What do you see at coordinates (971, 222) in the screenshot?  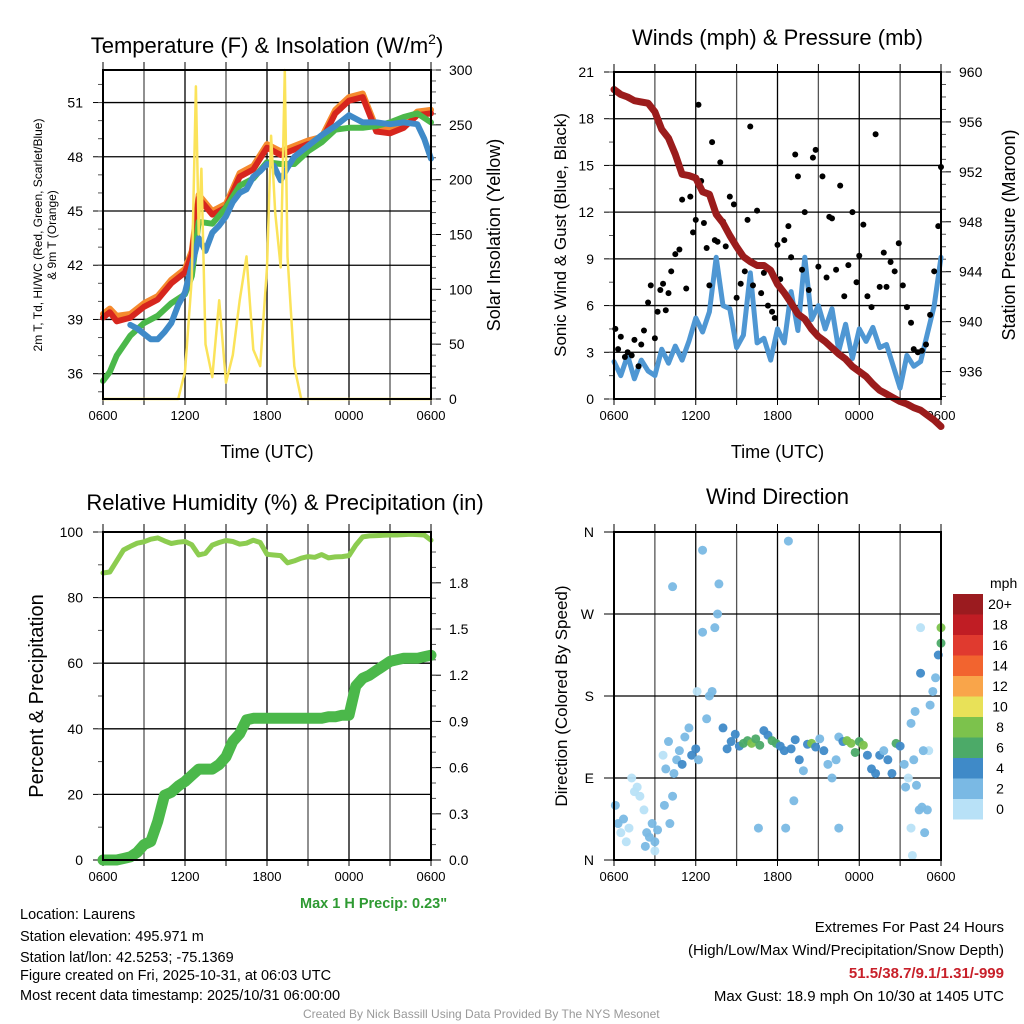 I see `y2-tick-label: 948` at bounding box center [971, 222].